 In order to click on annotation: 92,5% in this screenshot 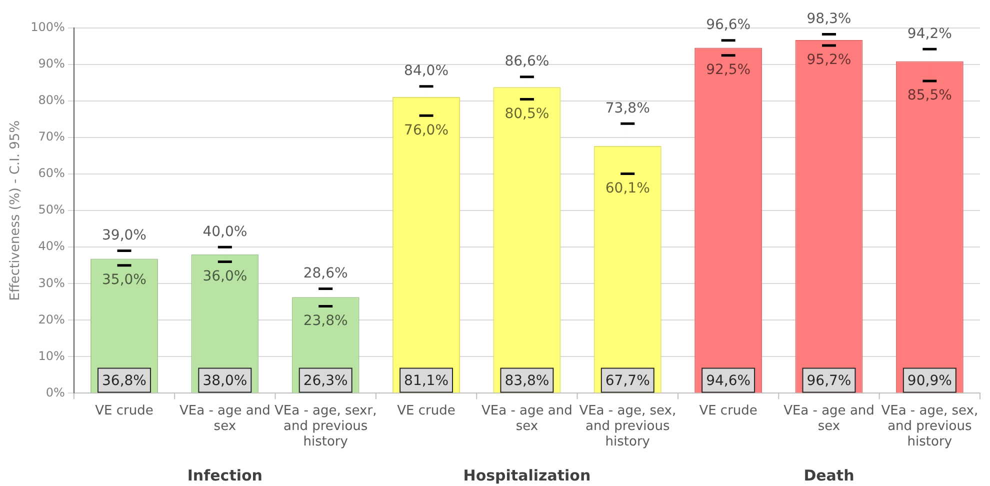, I will do `click(728, 70)`.